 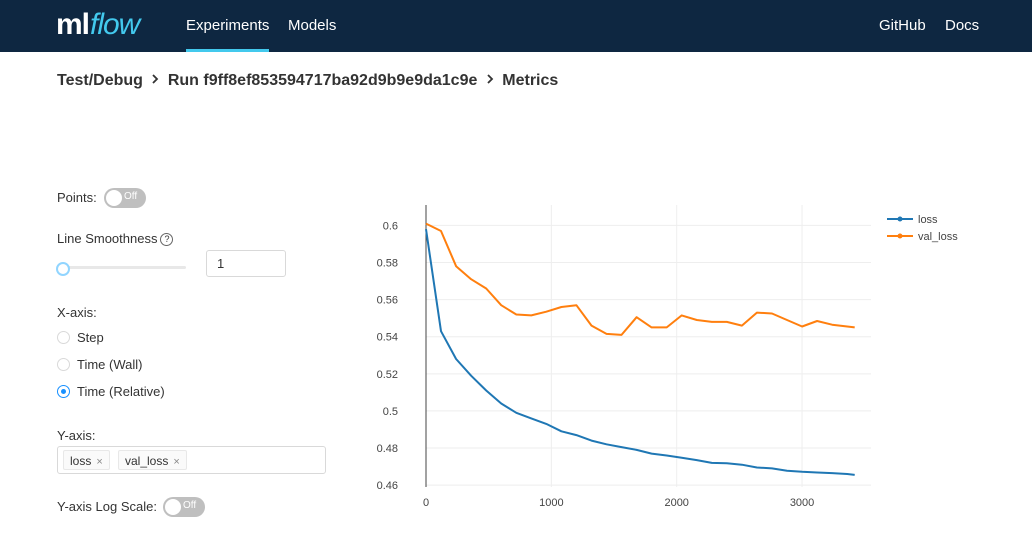 I want to click on yaxis-label: Y-axis:, so click(x=76, y=435).